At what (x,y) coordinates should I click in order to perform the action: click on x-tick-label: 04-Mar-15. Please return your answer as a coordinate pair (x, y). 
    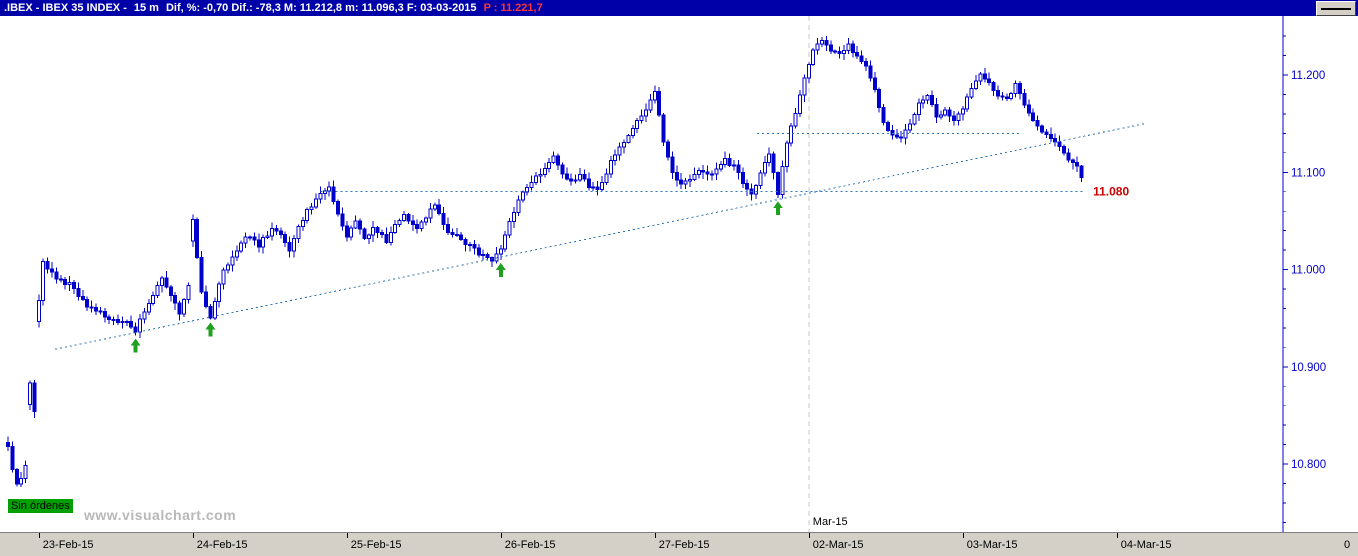
    Looking at the image, I should click on (1146, 545).